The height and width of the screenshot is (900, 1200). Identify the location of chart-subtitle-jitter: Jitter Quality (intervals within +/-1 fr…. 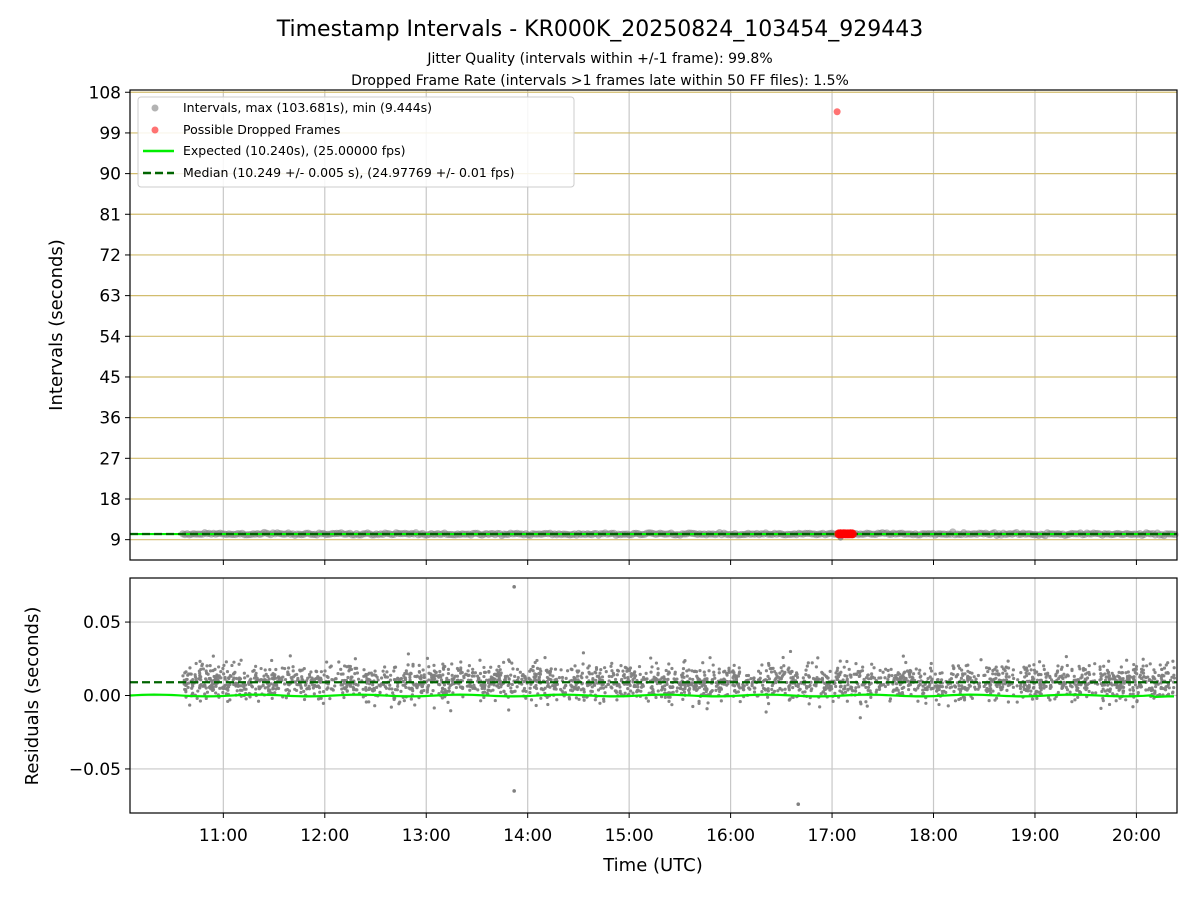
(599, 59).